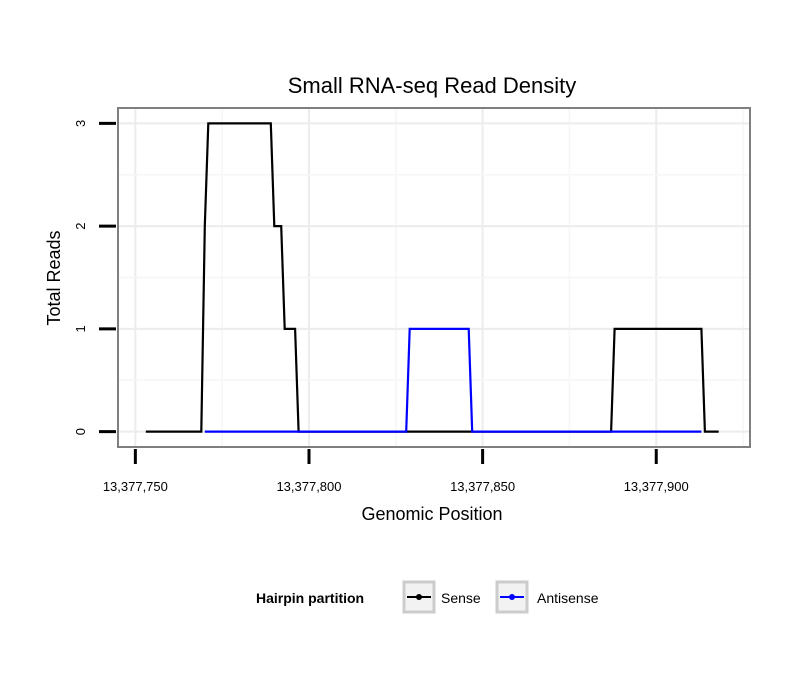 This screenshot has width=810, height=690. I want to click on y-tick-label: 2, so click(80, 226).